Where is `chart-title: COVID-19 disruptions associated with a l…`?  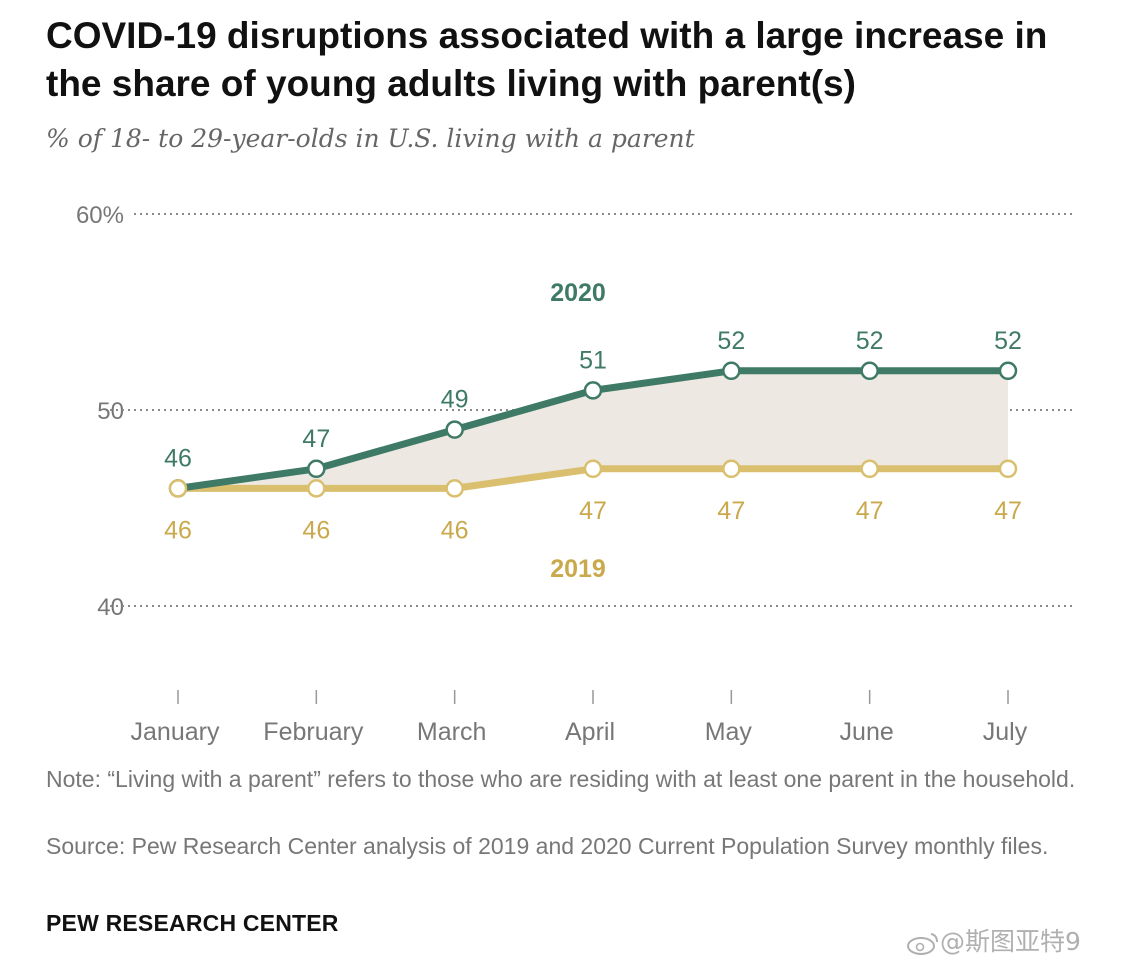 chart-title: COVID-19 disruptions associated with a l… is located at coordinates (547, 59).